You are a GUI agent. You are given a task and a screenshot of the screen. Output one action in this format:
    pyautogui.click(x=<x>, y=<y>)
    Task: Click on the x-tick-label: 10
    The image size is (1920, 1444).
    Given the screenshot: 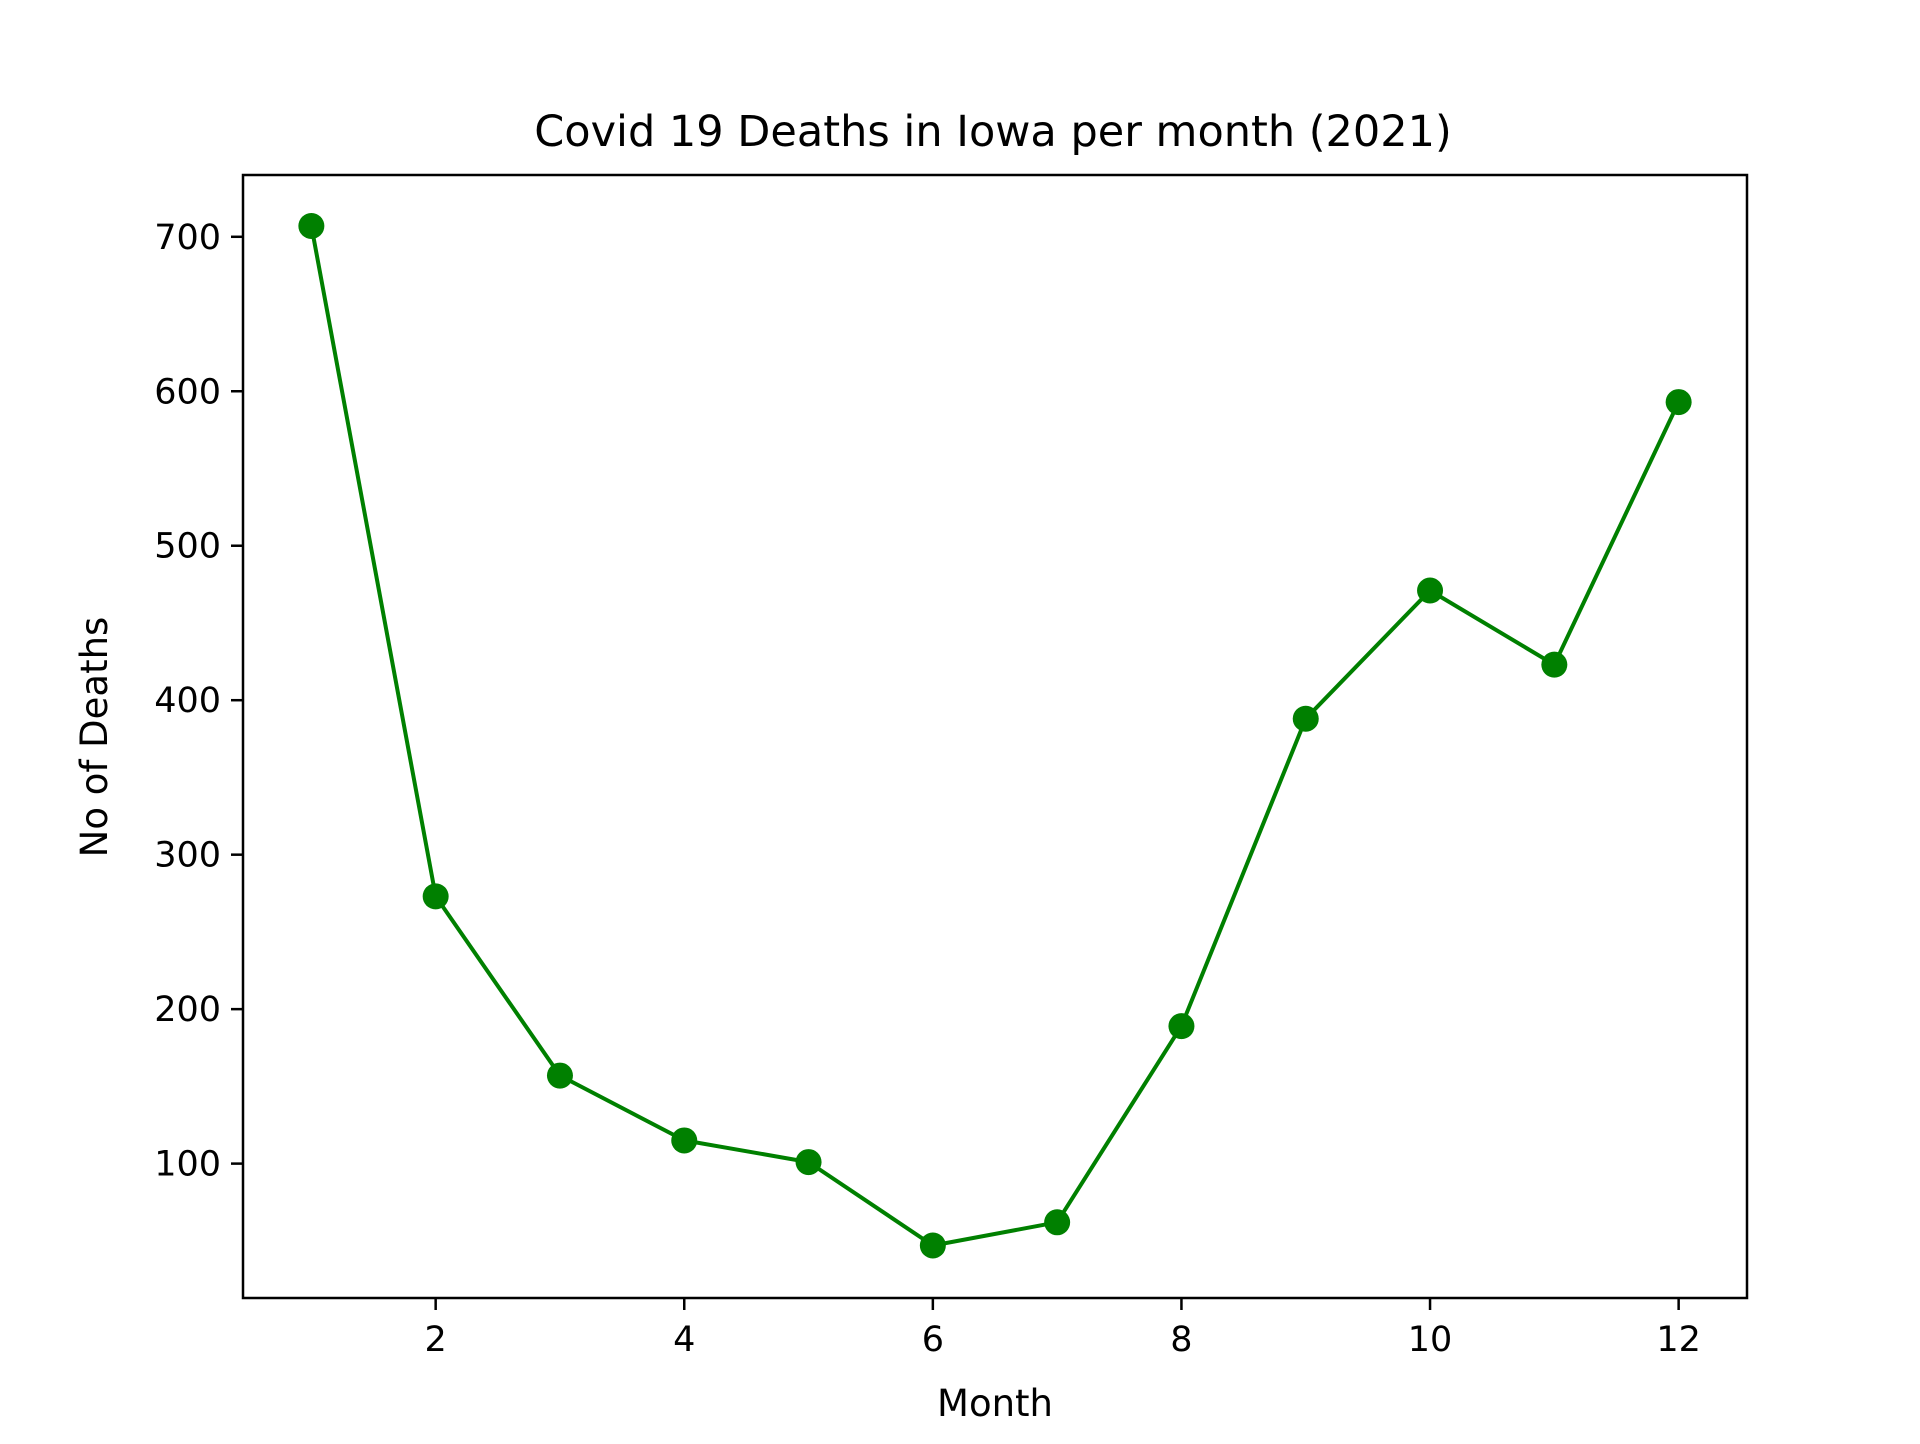 What is the action you would take?
    pyautogui.click(x=1430, y=1340)
    